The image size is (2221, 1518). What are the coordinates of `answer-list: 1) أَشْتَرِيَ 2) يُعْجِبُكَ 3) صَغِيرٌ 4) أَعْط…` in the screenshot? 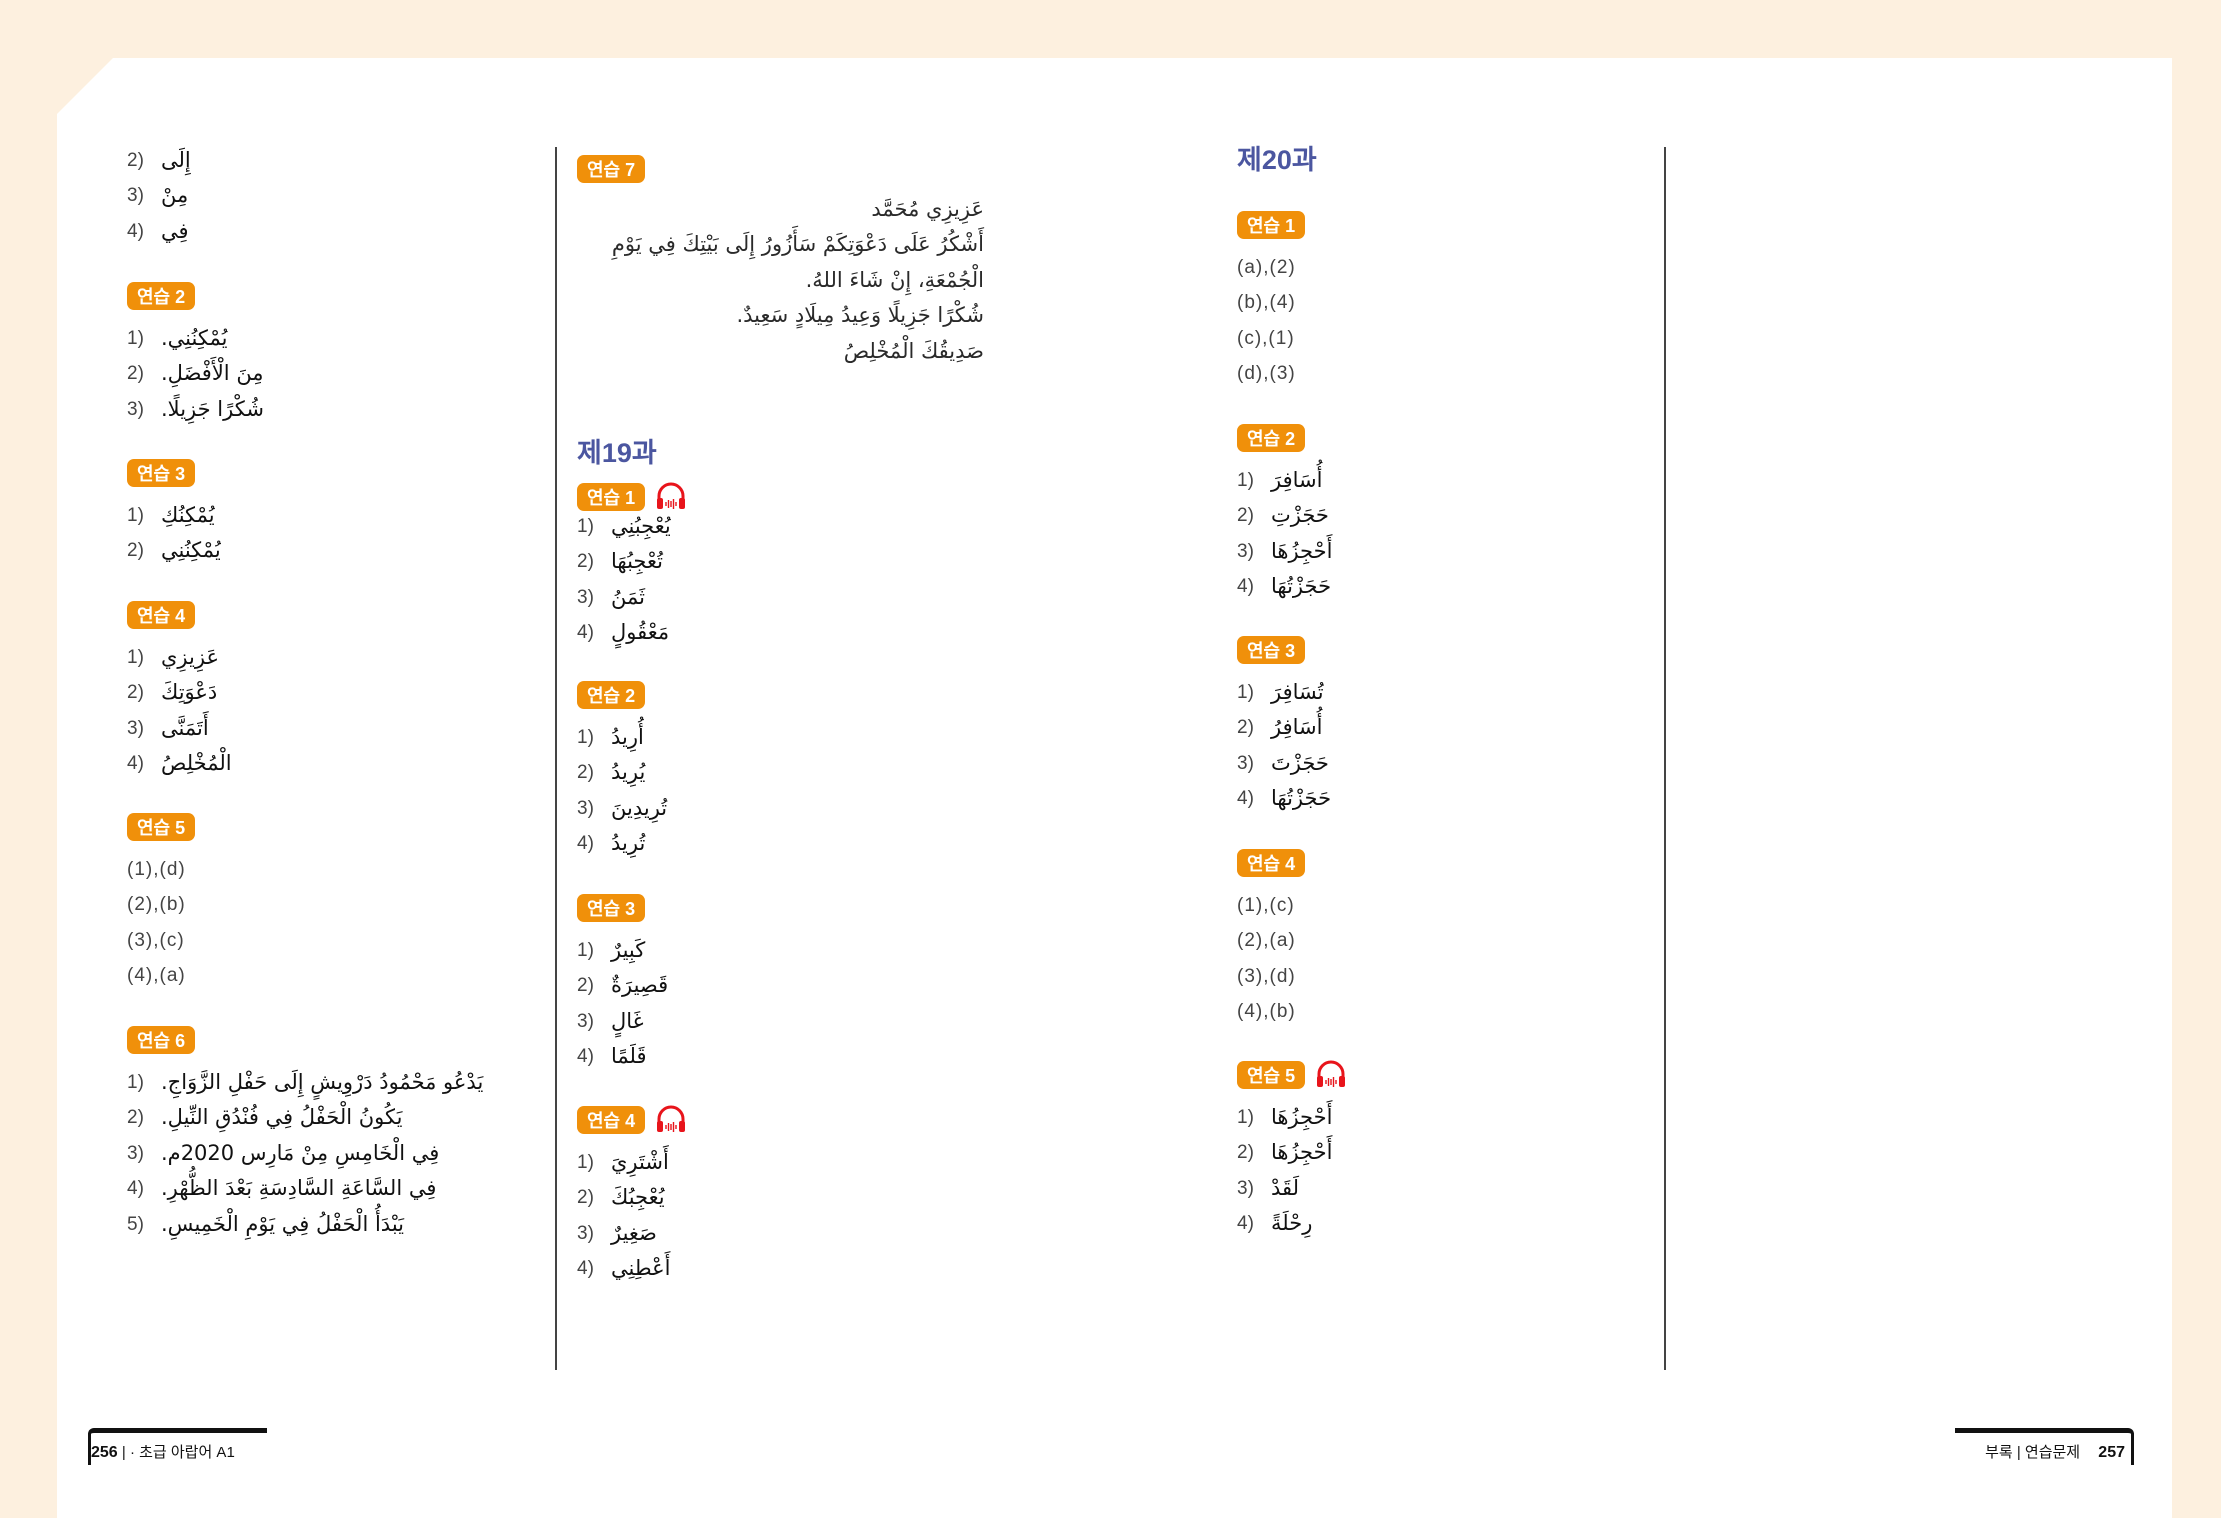 It's located at (632, 1216).